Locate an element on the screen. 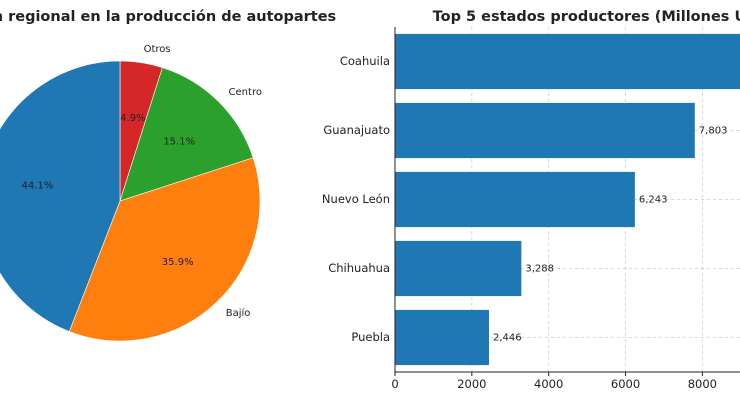 Image resolution: width=740 pixels, height=400 pixels. bar-x-tick-label: 6000 is located at coordinates (625, 384).